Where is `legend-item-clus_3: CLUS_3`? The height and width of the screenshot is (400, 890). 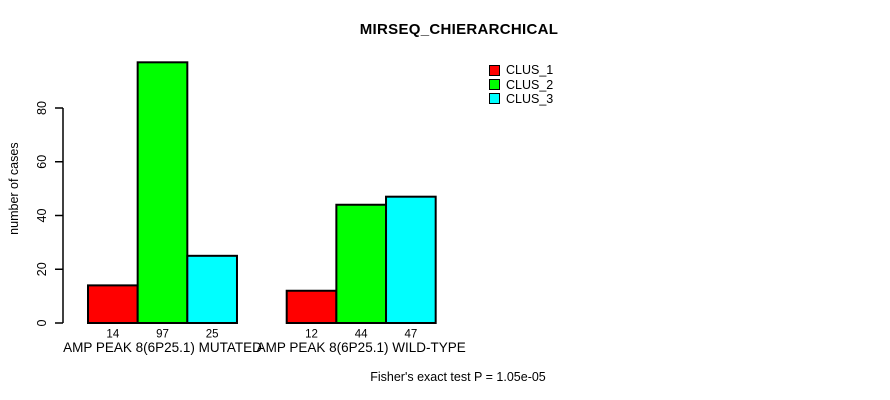
legend-item-clus_3: CLUS_3 is located at coordinates (521, 99).